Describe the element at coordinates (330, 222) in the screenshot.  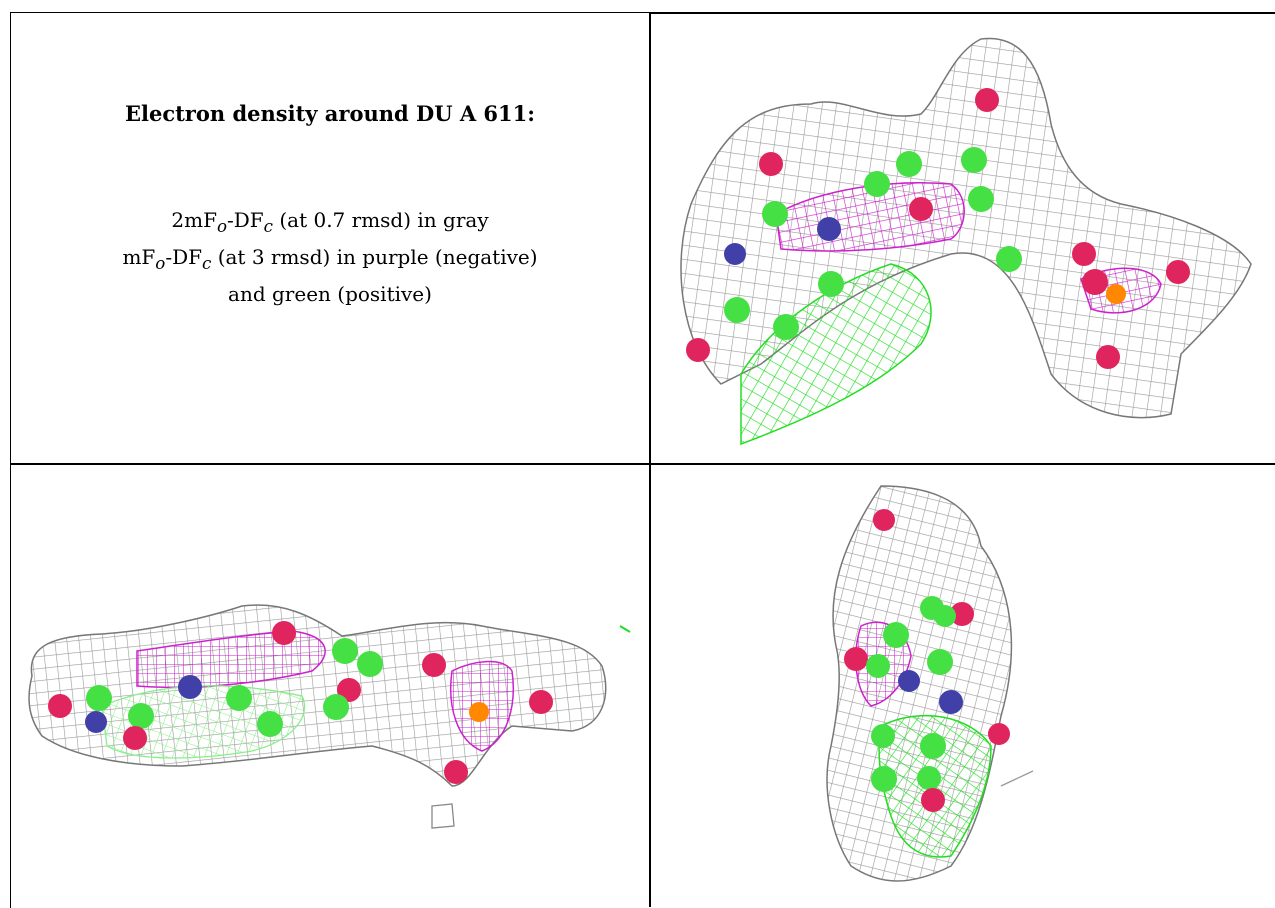
I see `legend-line-gray: 2mFo-DFc (at 0.7 rmsd) in gray` at that location.